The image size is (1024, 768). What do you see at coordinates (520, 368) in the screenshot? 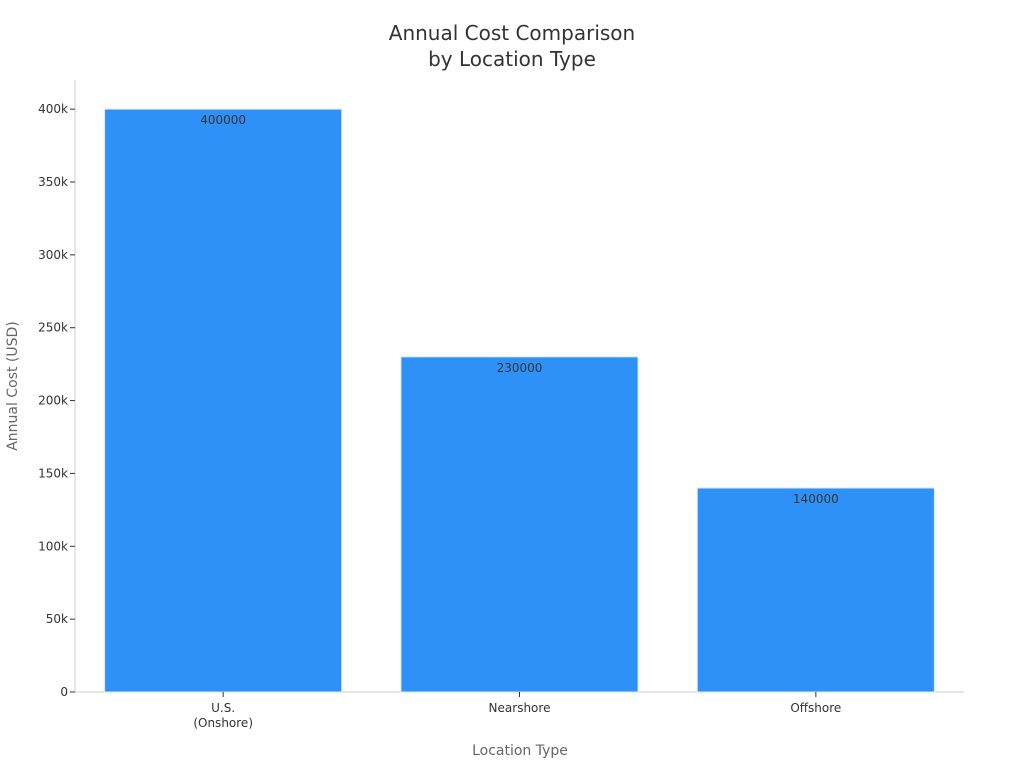
I see `bar-value-label: 230000` at bounding box center [520, 368].